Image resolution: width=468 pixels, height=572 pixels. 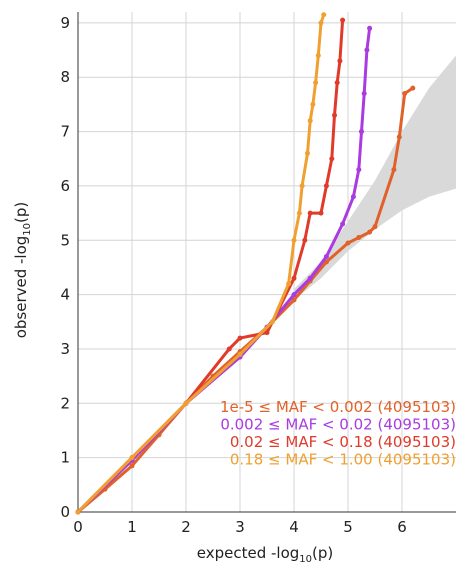 What do you see at coordinates (65, 23) in the screenshot?
I see `y-tick-label: 9` at bounding box center [65, 23].